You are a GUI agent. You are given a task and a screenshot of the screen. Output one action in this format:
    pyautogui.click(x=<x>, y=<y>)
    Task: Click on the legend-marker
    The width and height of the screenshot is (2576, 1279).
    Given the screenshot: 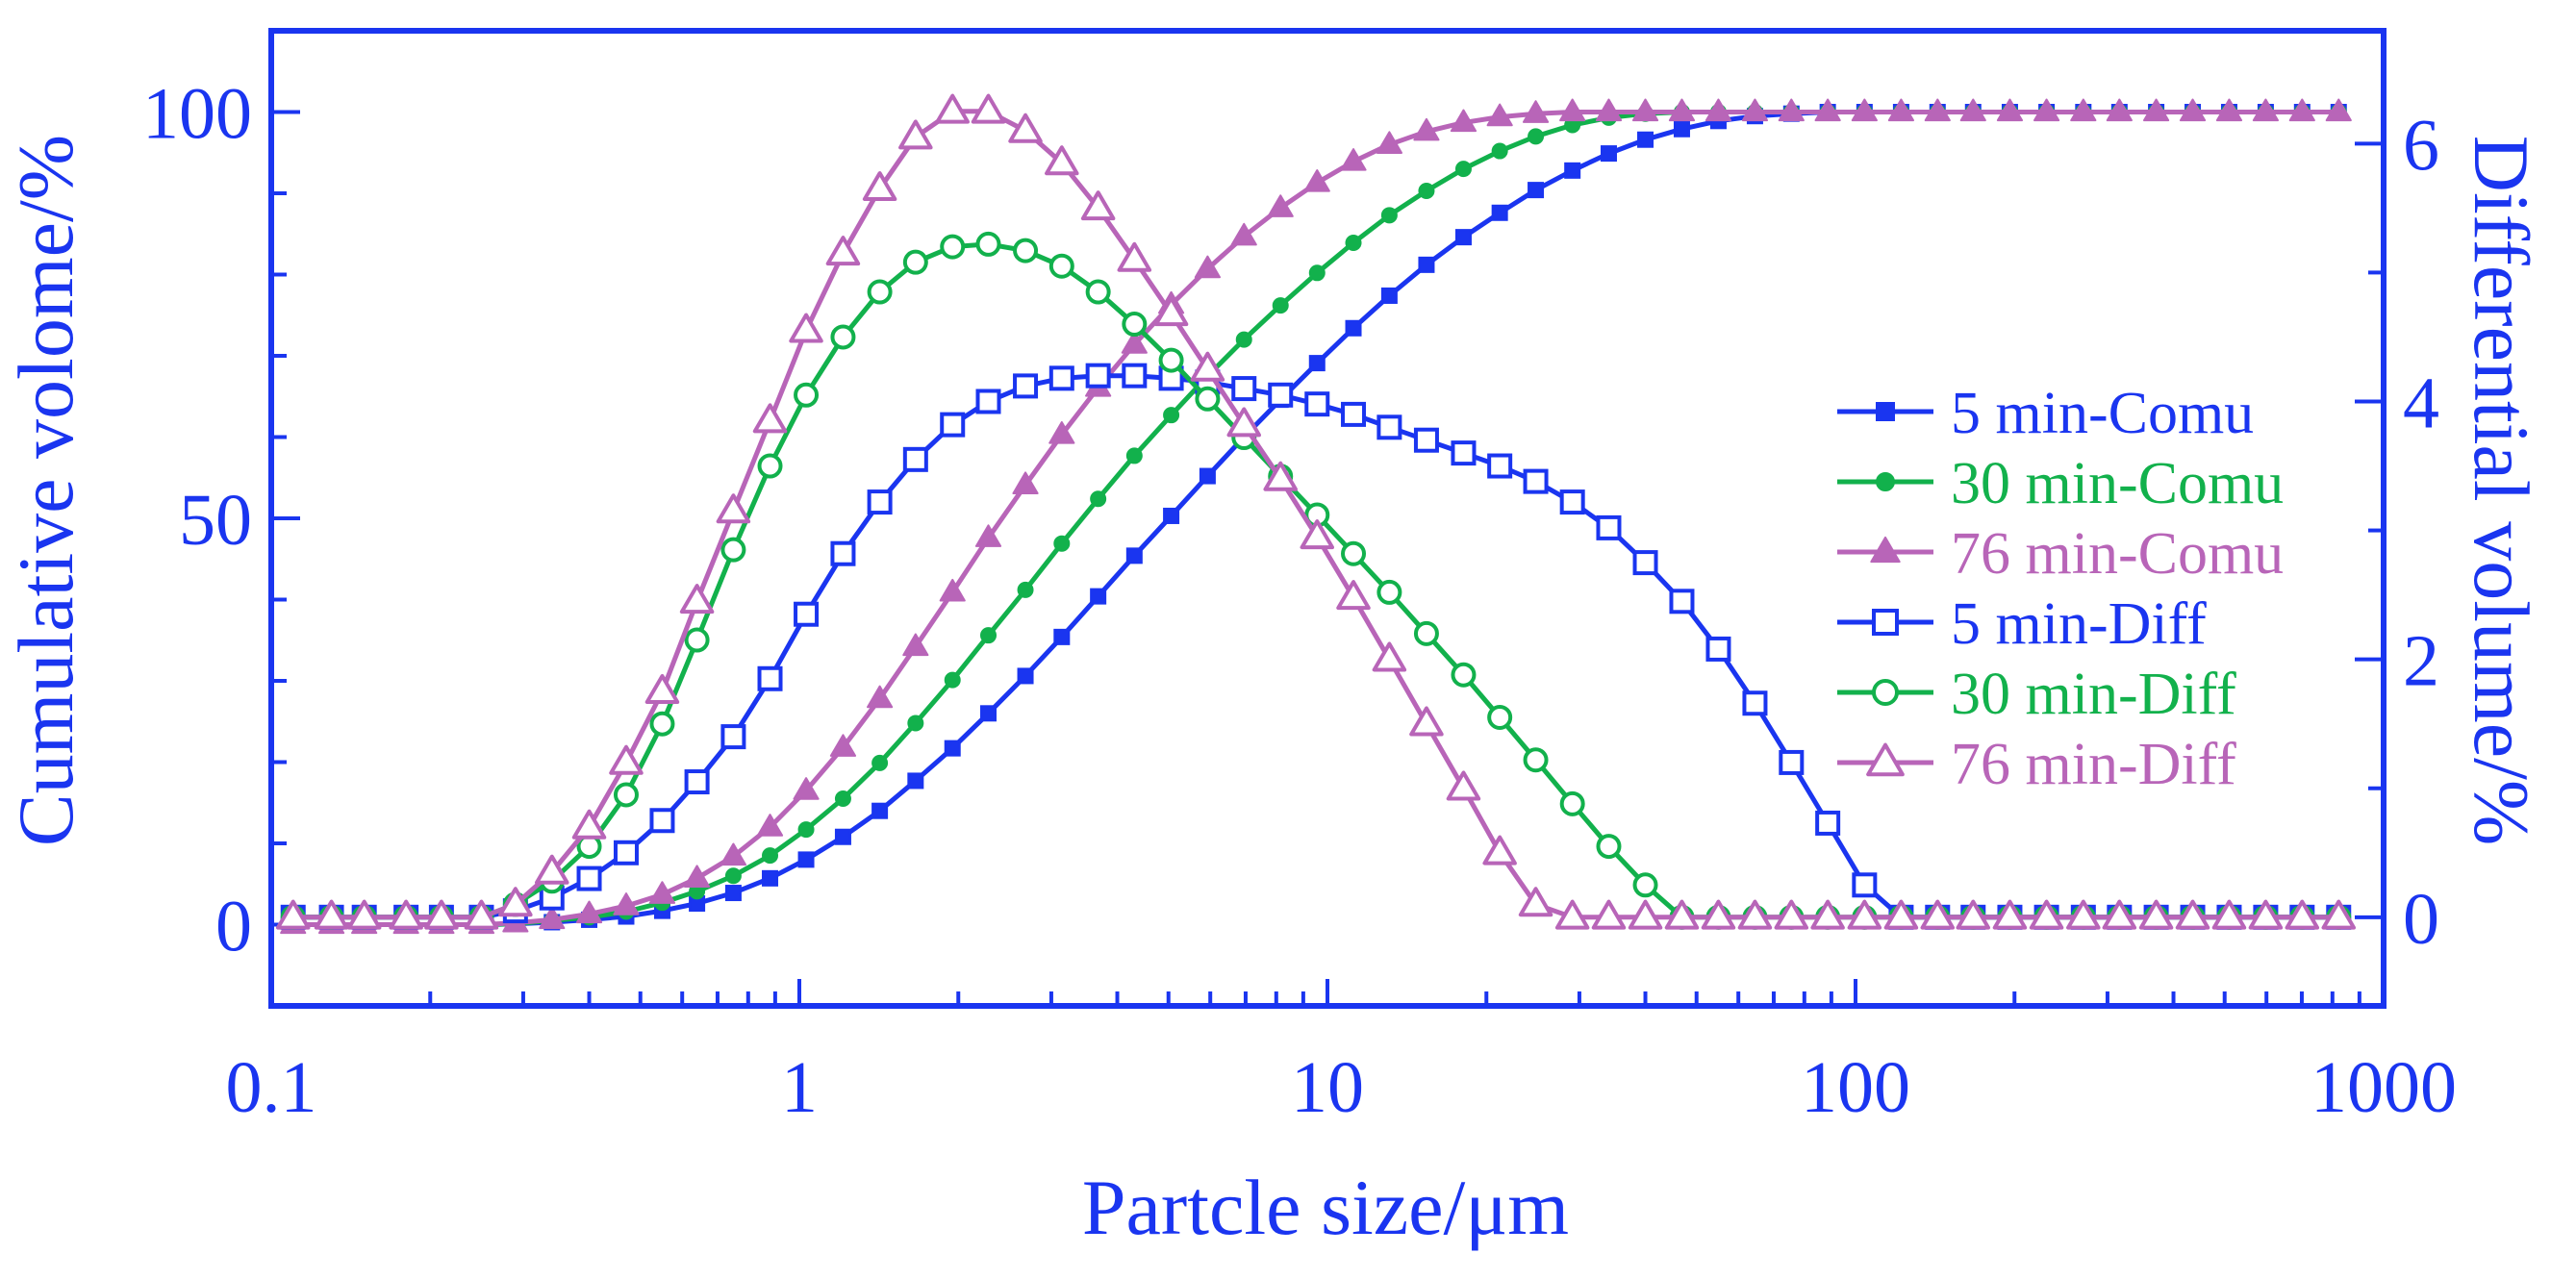 What is the action you would take?
    pyautogui.click(x=1886, y=411)
    